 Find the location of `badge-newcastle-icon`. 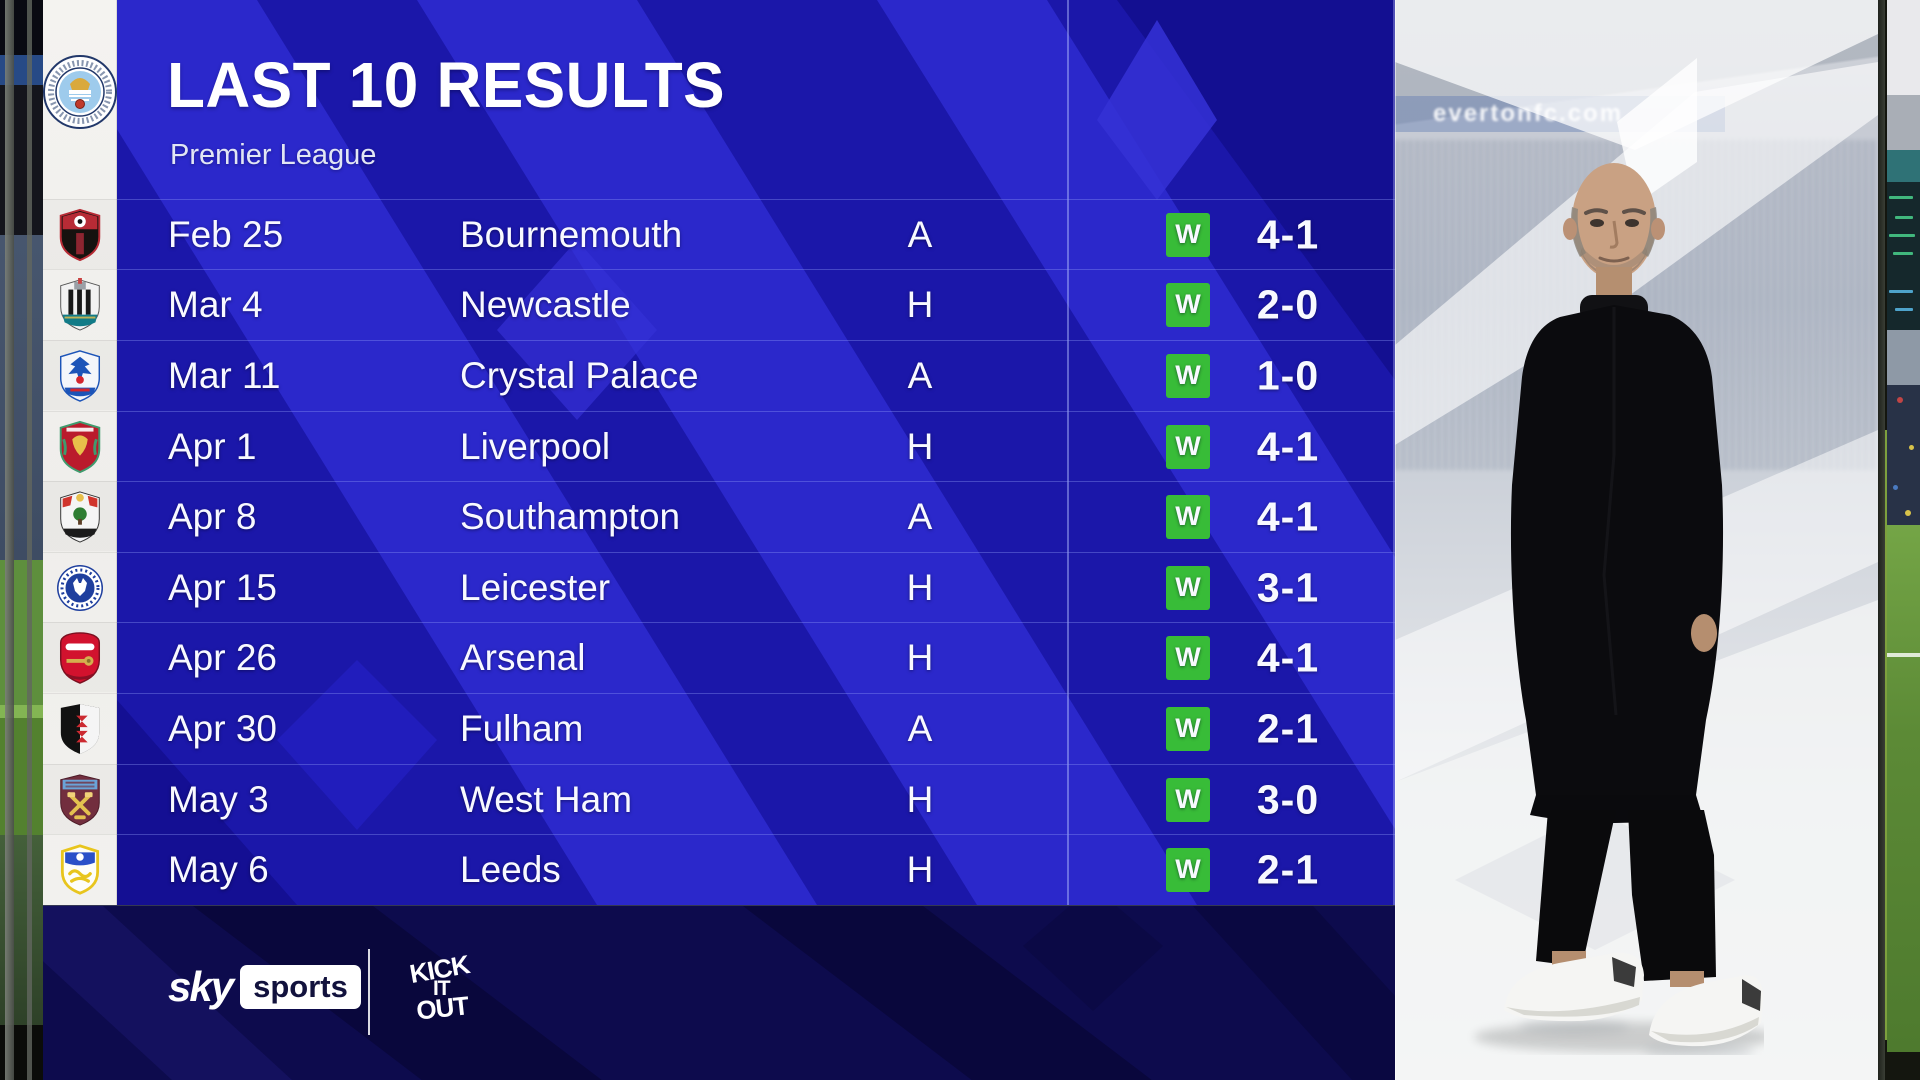

badge-newcastle-icon is located at coordinates (80, 304).